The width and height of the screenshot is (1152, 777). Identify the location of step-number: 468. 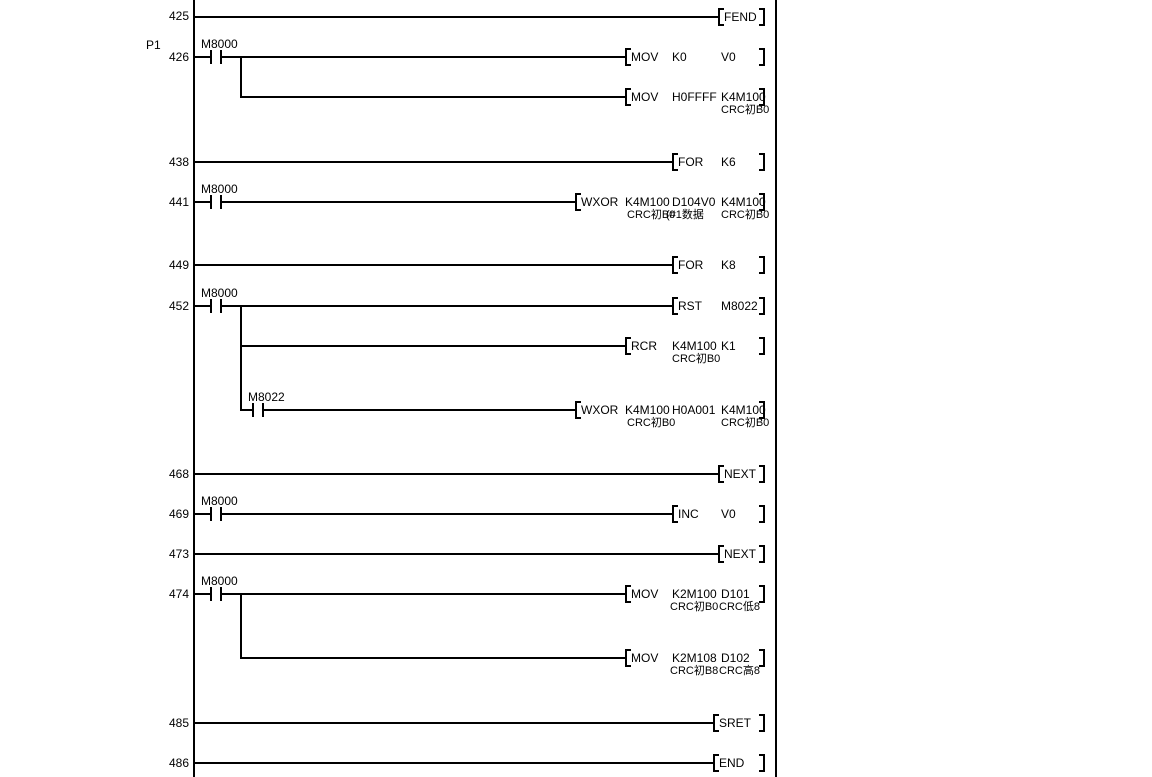
(178, 474).